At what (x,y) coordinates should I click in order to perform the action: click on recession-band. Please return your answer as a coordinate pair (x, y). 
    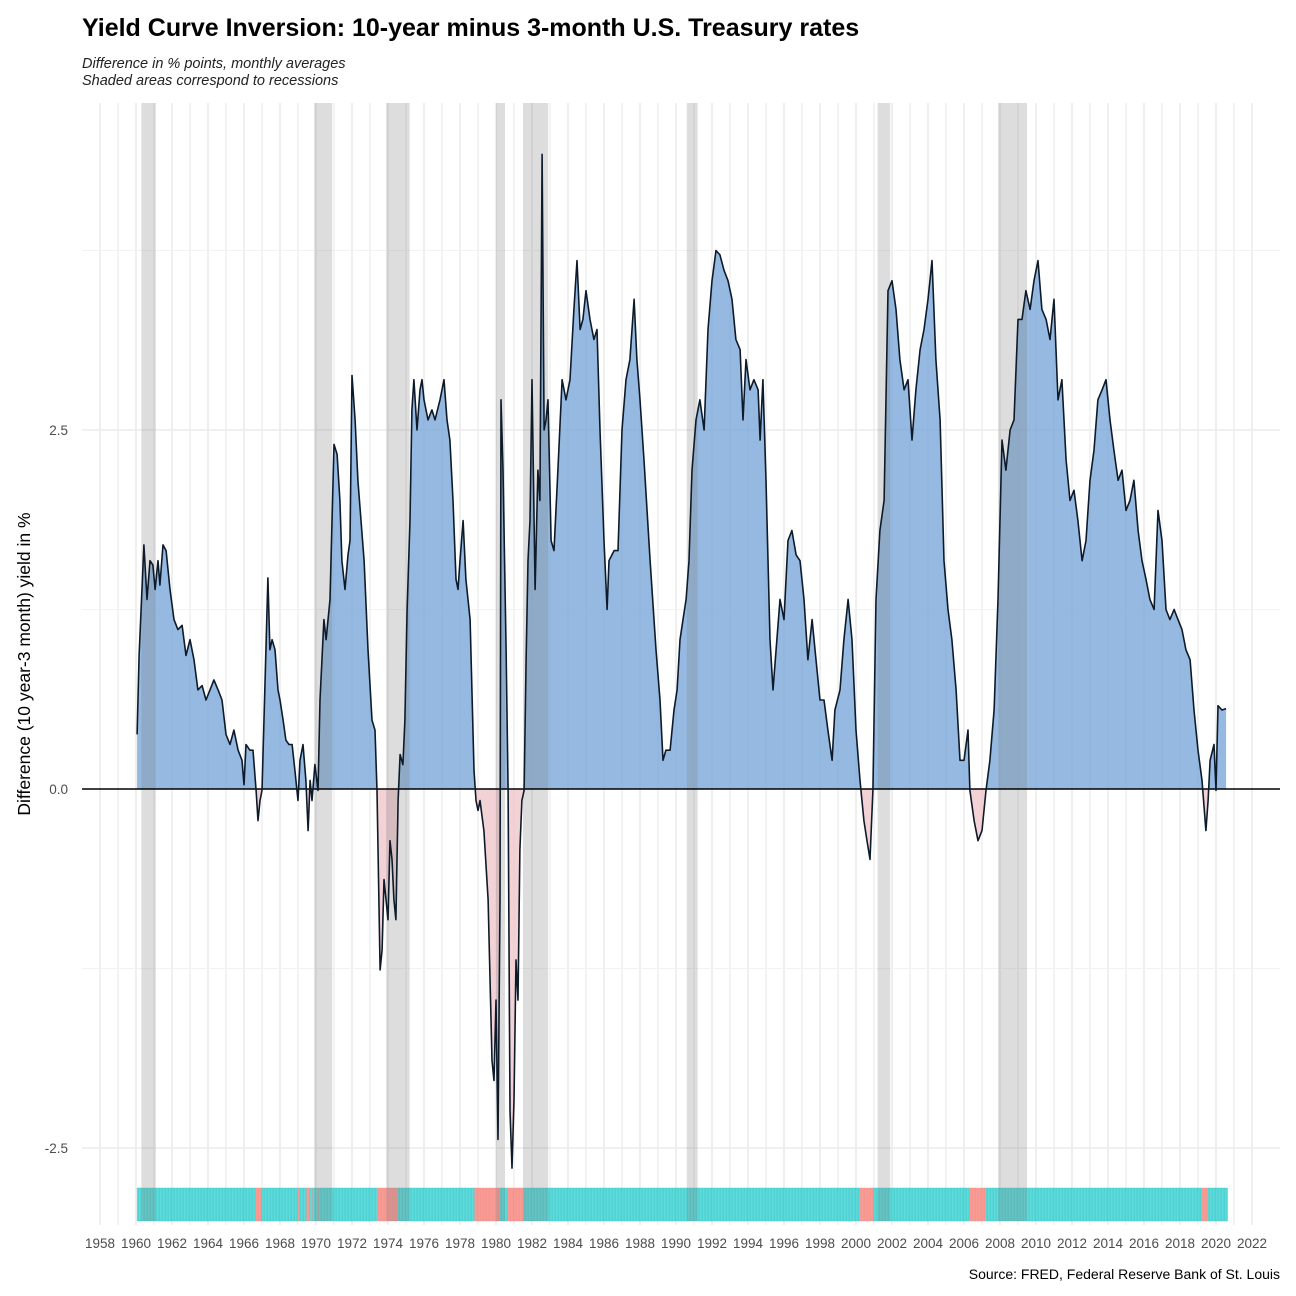
    Looking at the image, I should click on (398, 662).